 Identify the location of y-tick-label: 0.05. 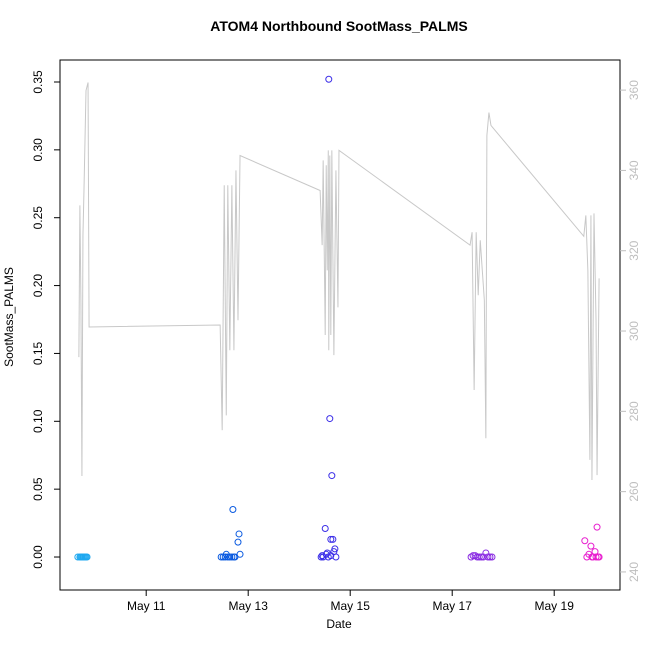
(38, 489).